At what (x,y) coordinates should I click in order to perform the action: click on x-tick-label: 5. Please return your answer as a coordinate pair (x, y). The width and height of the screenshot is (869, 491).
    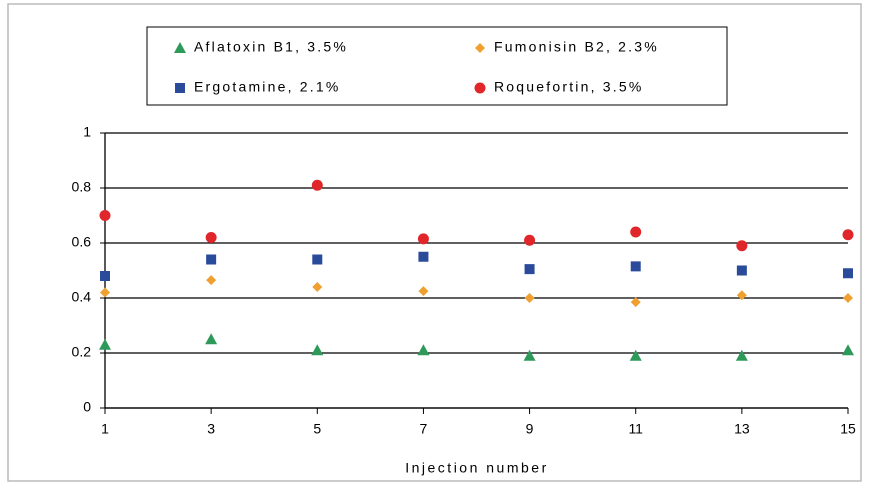
    Looking at the image, I should click on (317, 429).